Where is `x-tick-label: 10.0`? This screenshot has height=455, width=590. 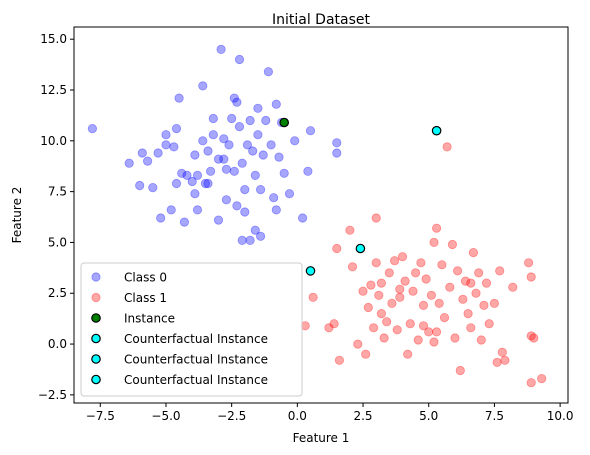
x-tick-label: 10.0 is located at coordinates (560, 416).